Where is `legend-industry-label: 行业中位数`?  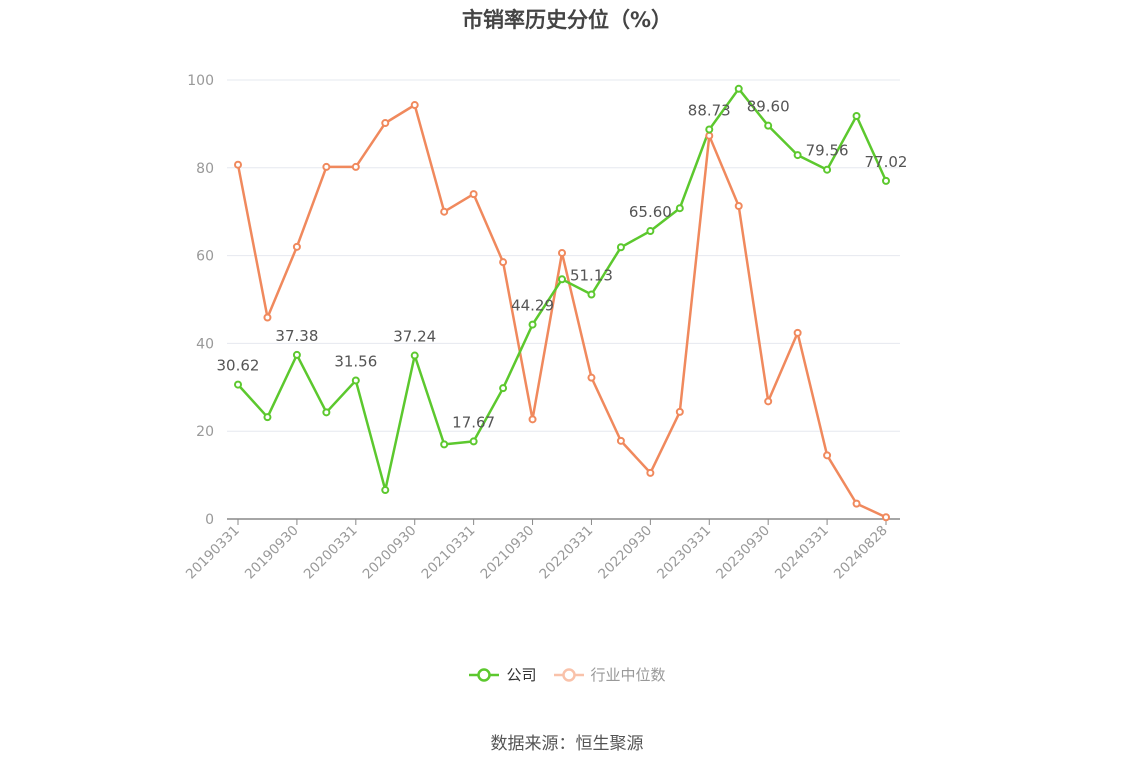
legend-industry-label: 行业中位数 is located at coordinates (628, 675).